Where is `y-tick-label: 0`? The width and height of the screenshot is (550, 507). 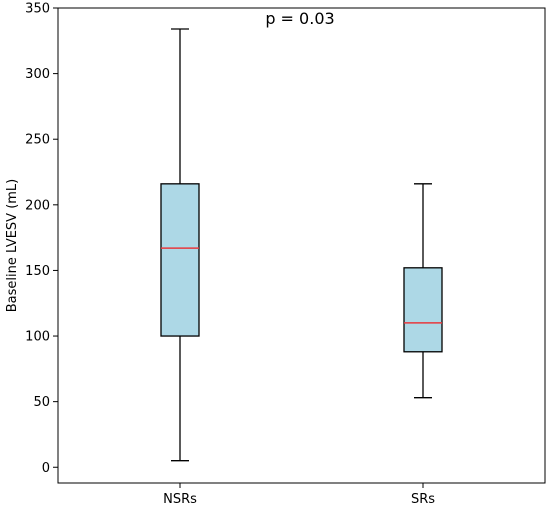 y-tick-label: 0 is located at coordinates (46, 468).